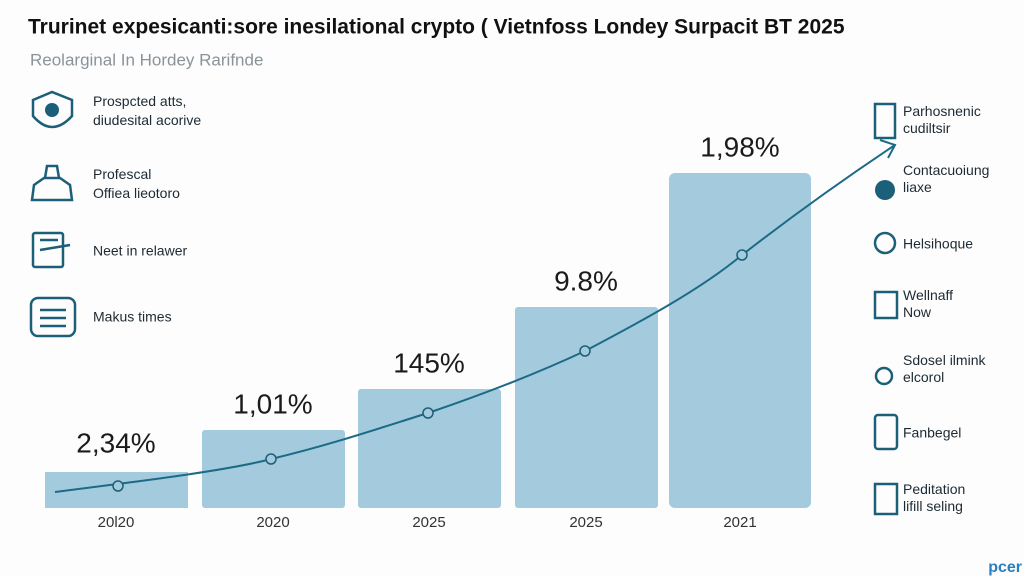  I want to click on brand: pcer, so click(1005, 567).